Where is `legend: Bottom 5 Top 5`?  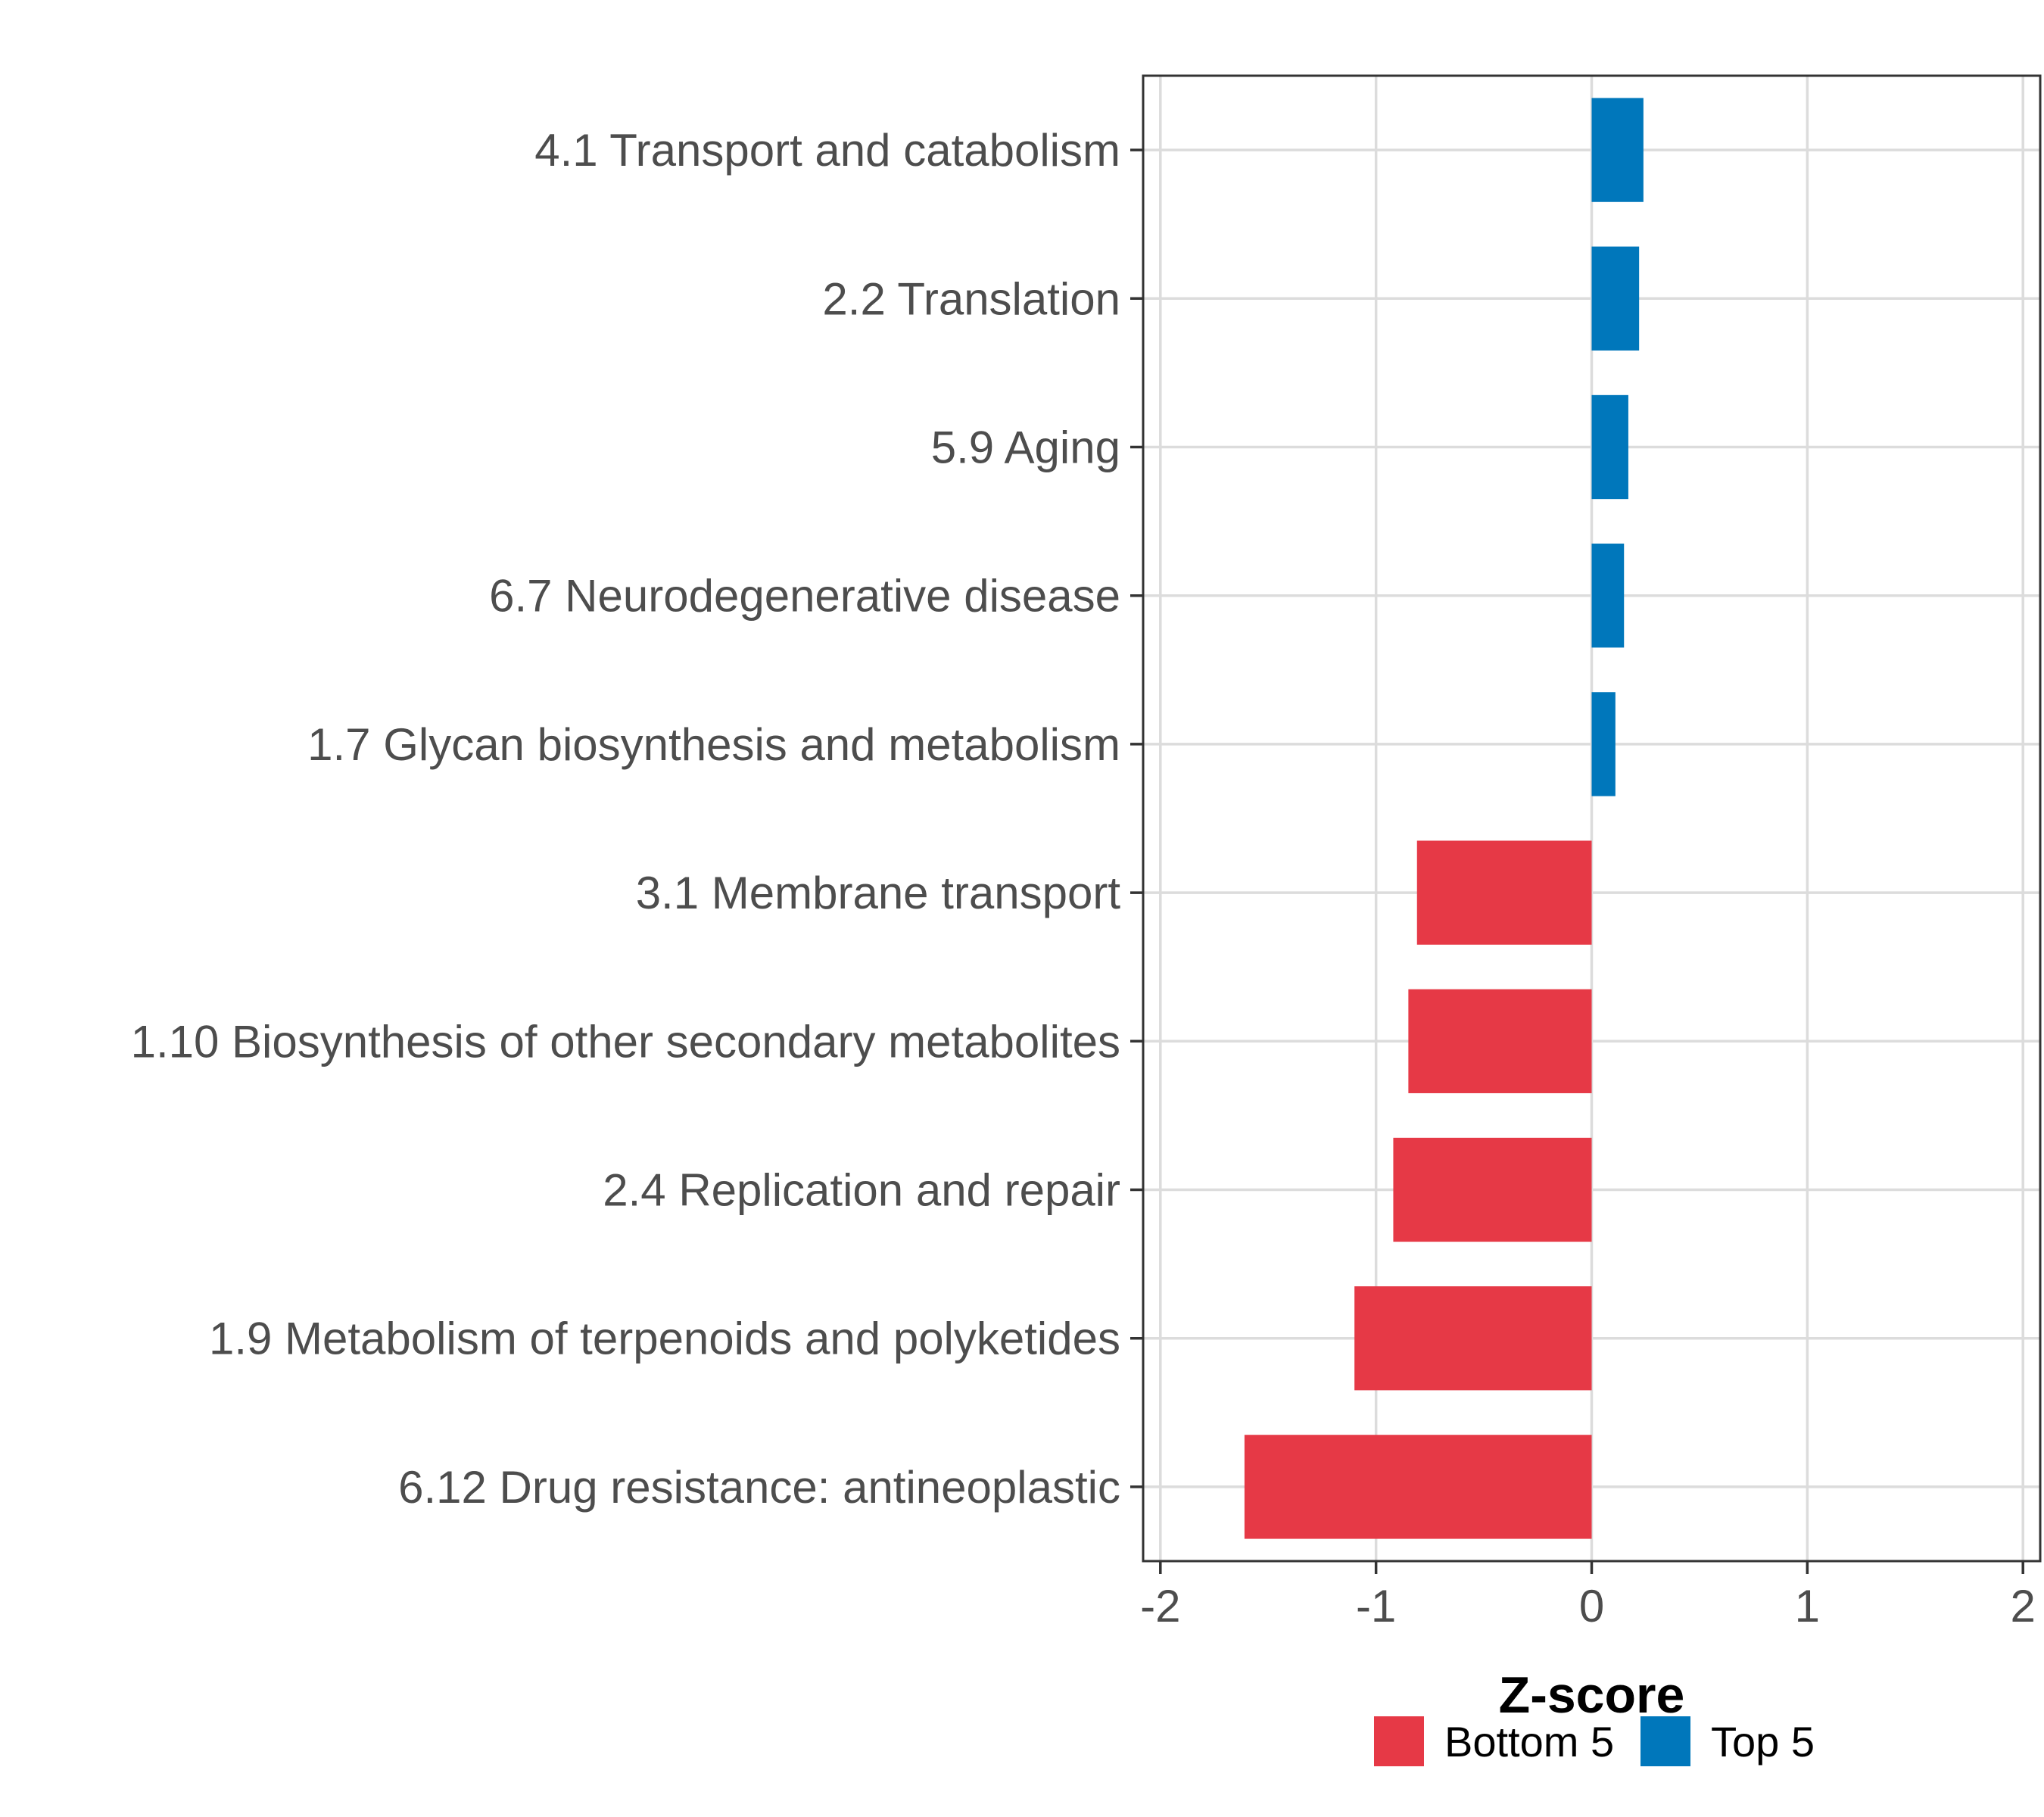
legend: Bottom 5 Top 5 is located at coordinates (1595, 1741).